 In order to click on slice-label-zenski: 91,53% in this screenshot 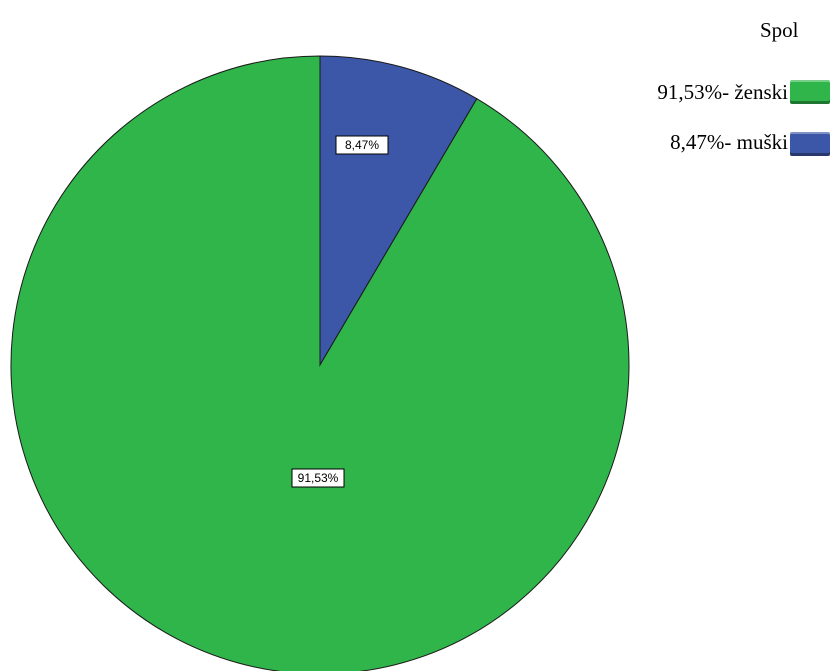, I will do `click(318, 478)`.